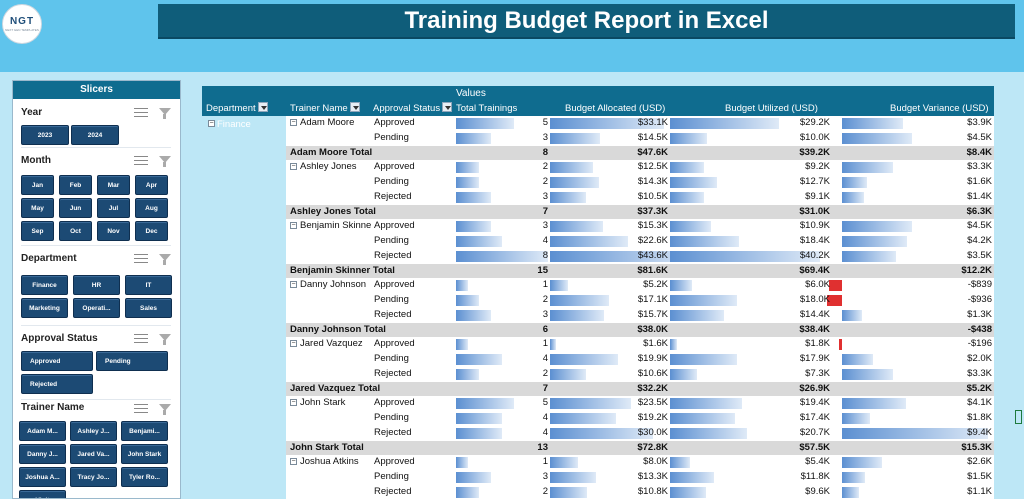 The width and height of the screenshot is (1024, 499). Describe the element at coordinates (640, 300) in the screenshot. I see `table-row: Pending 2 $17.1K $18.0K -$936` at that location.